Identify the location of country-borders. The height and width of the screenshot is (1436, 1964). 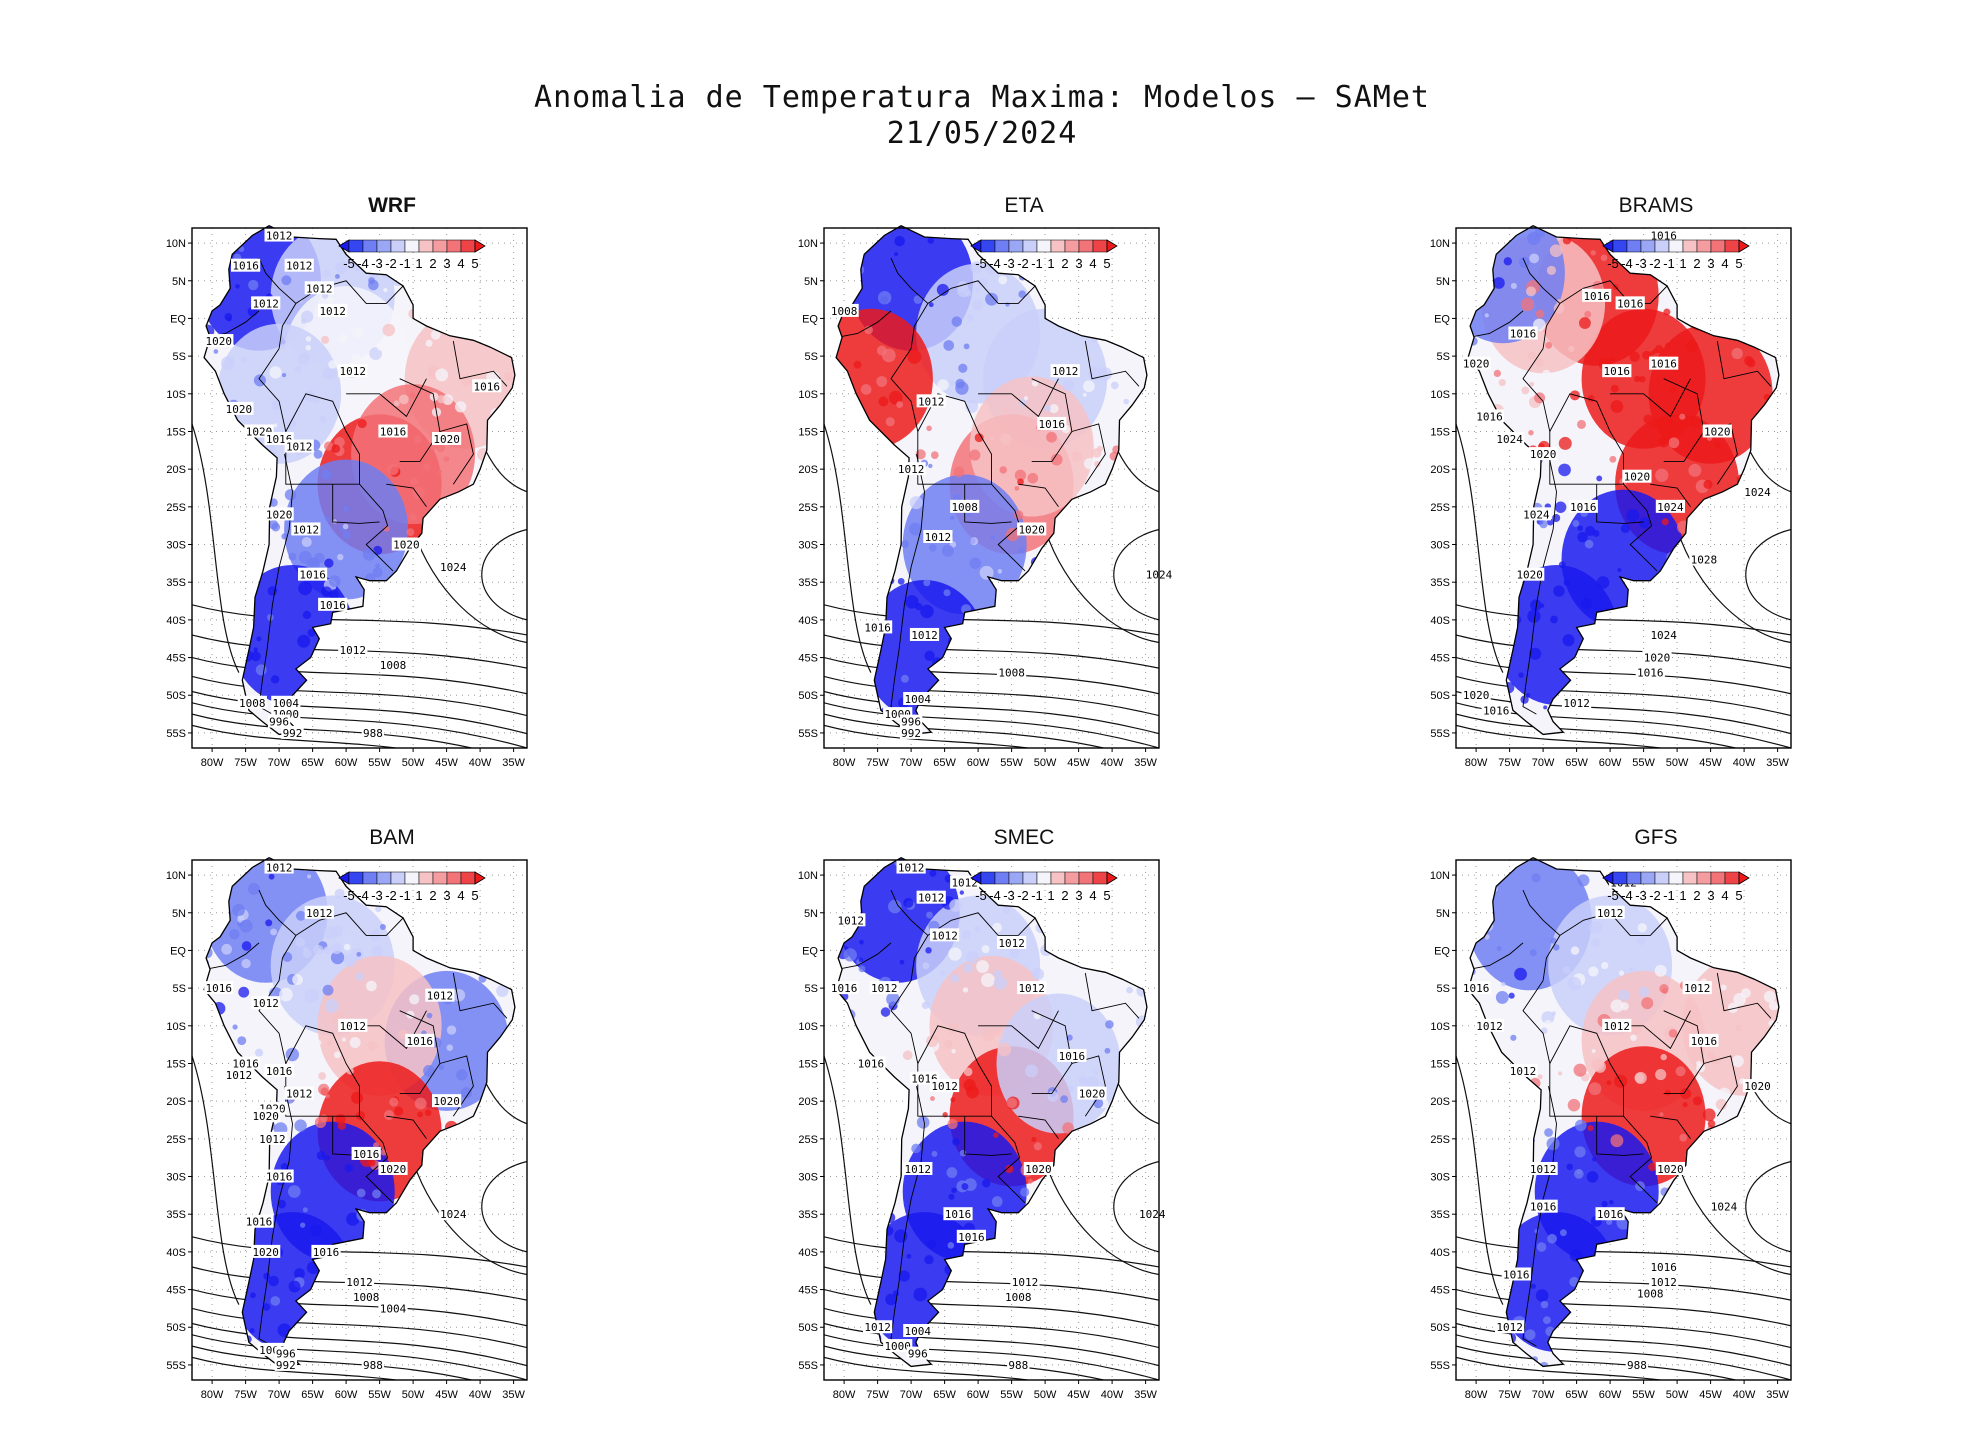
(1620, 1118).